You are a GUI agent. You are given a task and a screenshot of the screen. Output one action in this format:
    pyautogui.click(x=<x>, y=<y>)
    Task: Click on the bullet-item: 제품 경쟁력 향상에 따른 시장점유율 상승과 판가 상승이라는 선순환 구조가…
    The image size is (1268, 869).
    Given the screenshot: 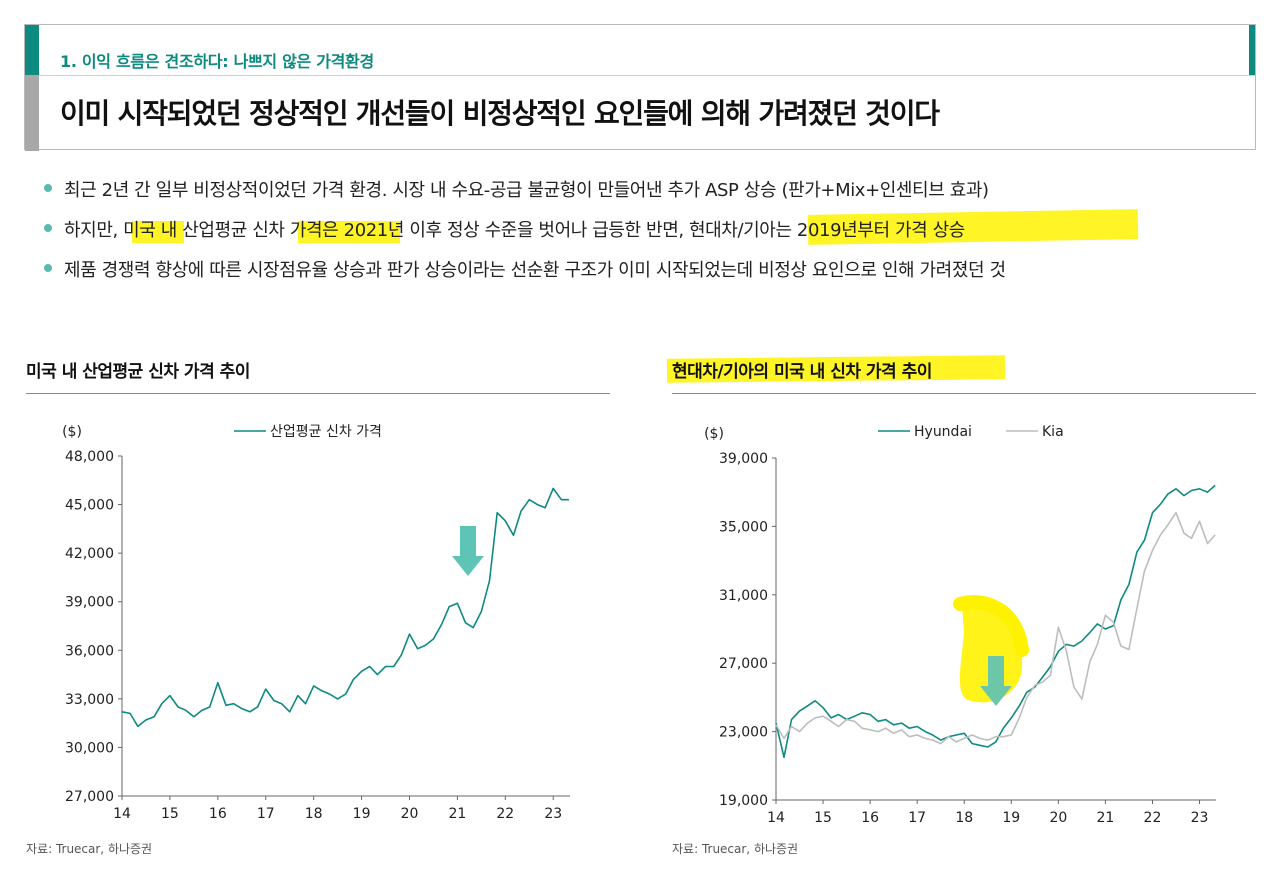 What is the action you would take?
    pyautogui.click(x=649, y=276)
    